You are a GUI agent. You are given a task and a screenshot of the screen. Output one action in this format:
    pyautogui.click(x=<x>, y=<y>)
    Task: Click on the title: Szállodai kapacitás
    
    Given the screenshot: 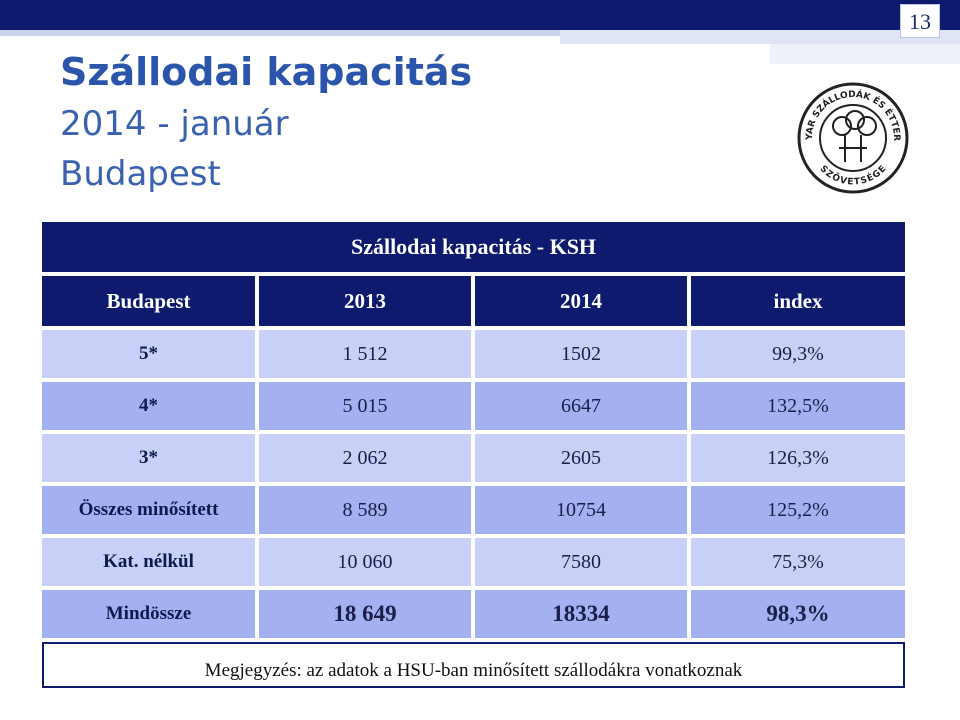 What is the action you would take?
    pyautogui.click(x=266, y=72)
    